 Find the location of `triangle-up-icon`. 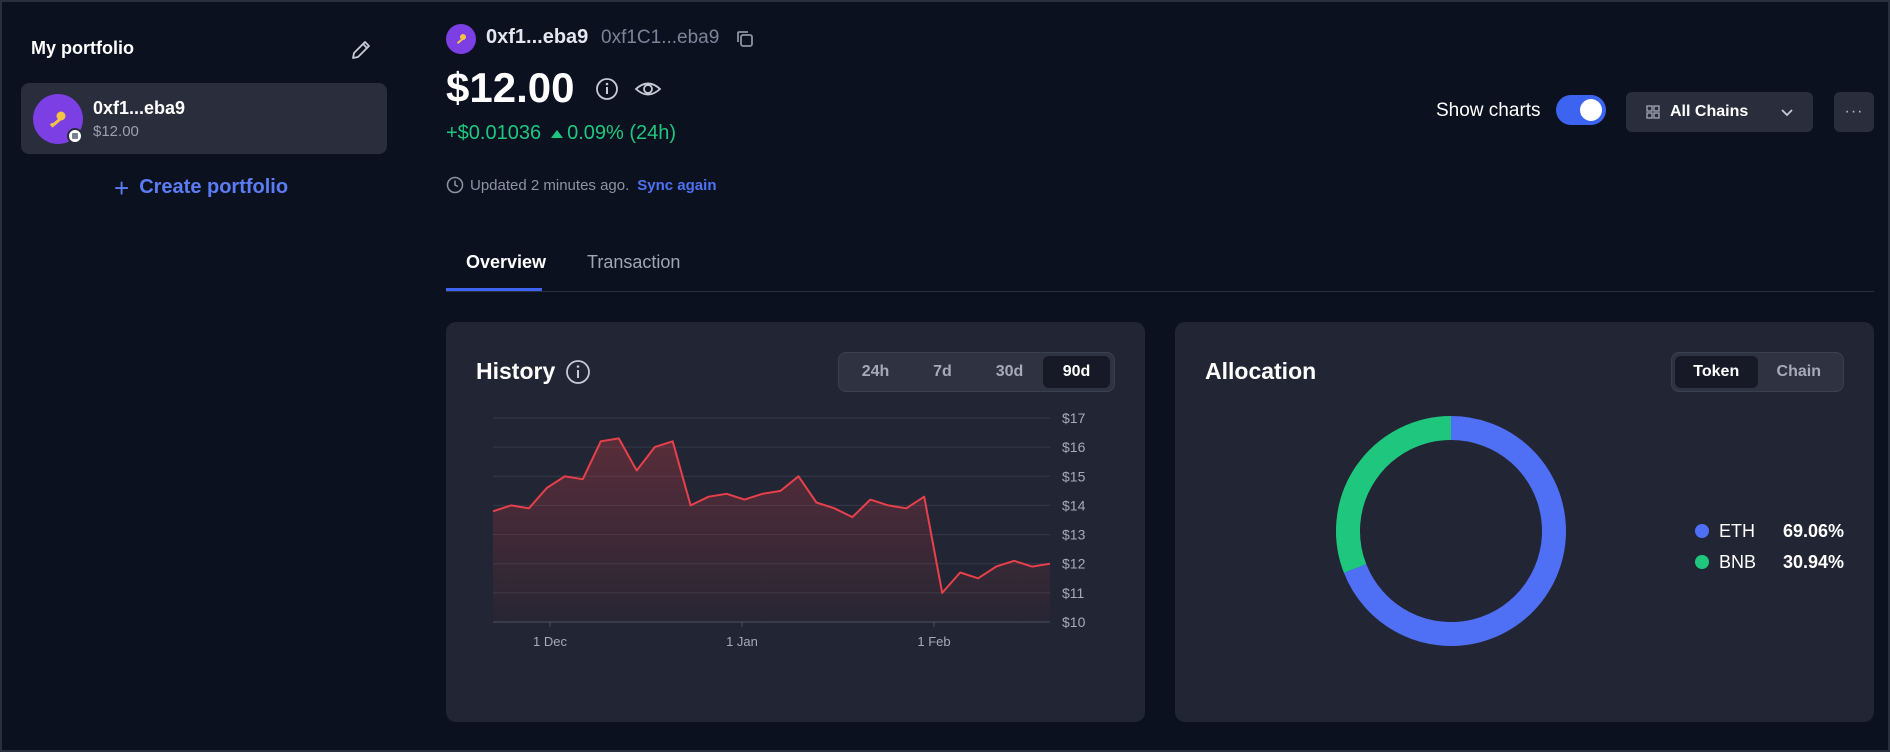

triangle-up-icon is located at coordinates (557, 133).